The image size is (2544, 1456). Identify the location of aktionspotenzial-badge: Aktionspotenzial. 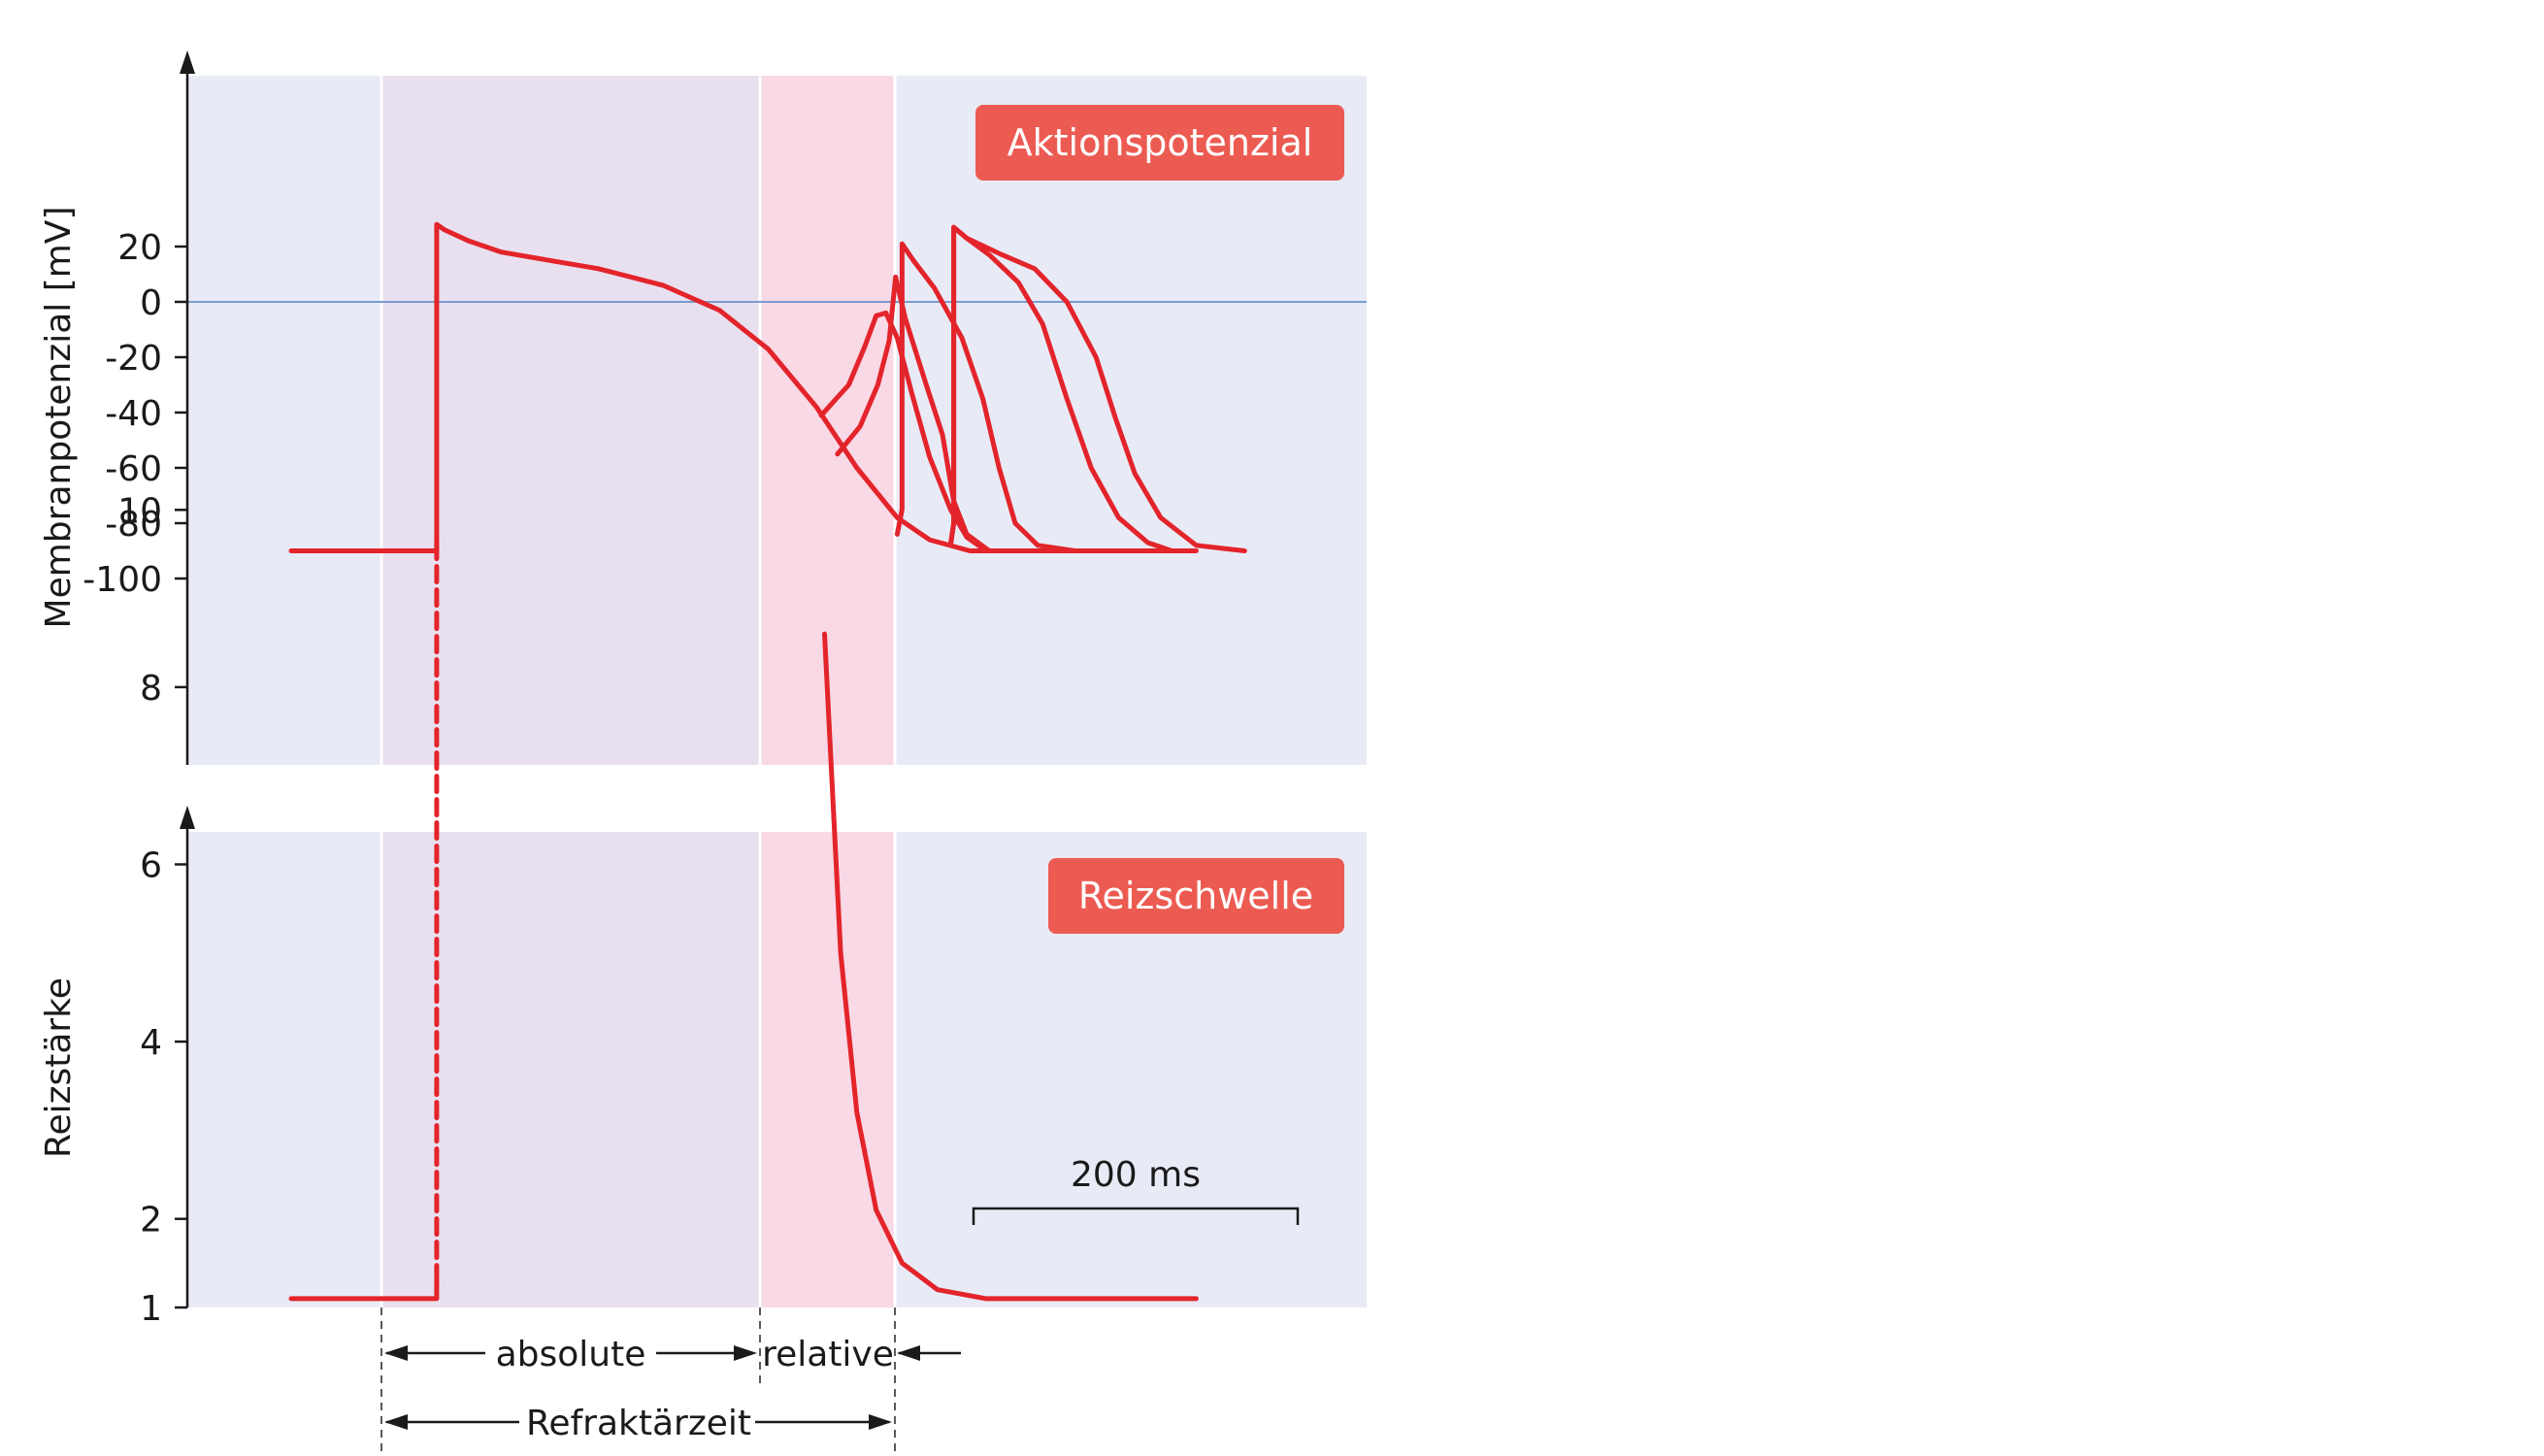
(1159, 143).